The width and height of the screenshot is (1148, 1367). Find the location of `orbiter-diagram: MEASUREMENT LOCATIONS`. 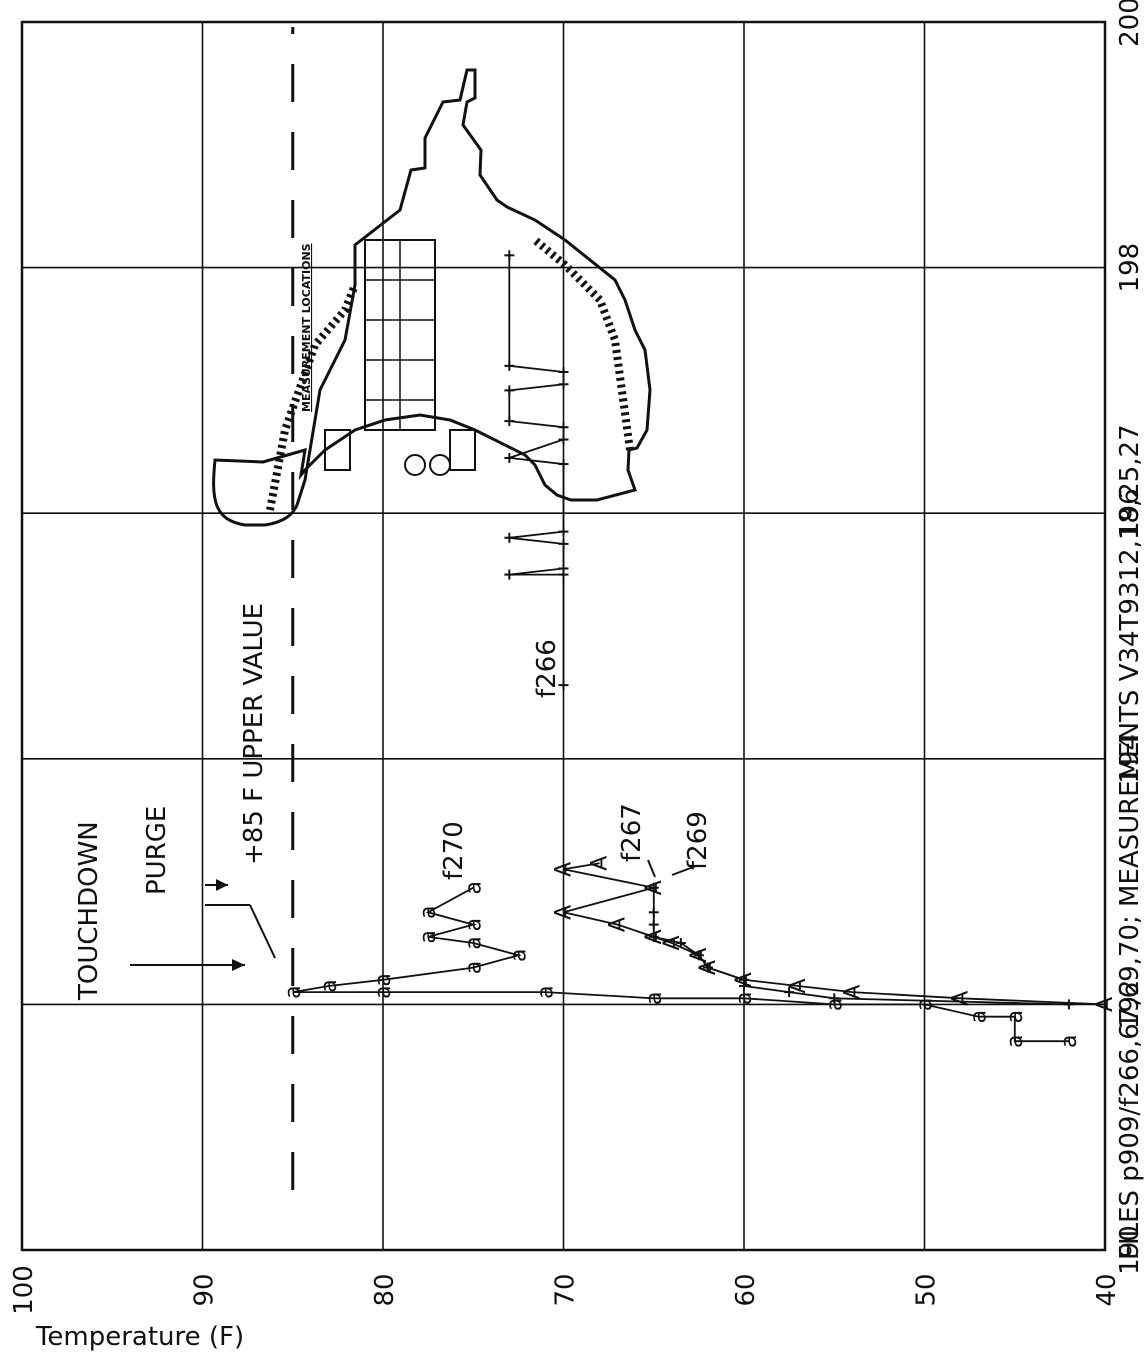

orbiter-diagram: MEASUREMENT LOCATIONS is located at coordinates (432, 297).